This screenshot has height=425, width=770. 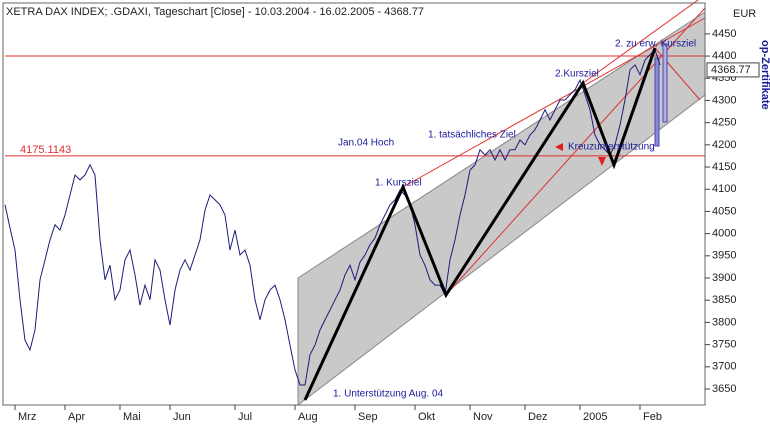 I want to click on x-tick-label: Apr, so click(x=76, y=417).